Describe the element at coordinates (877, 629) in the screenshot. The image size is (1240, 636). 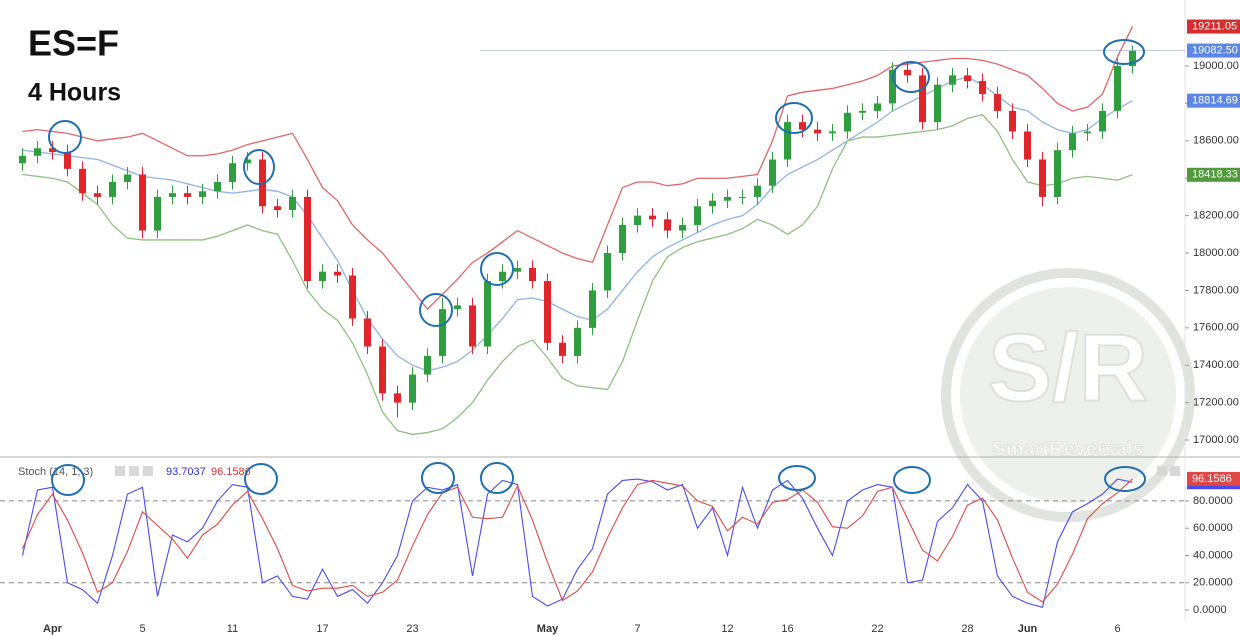
I see `x-tick-label: 22` at that location.